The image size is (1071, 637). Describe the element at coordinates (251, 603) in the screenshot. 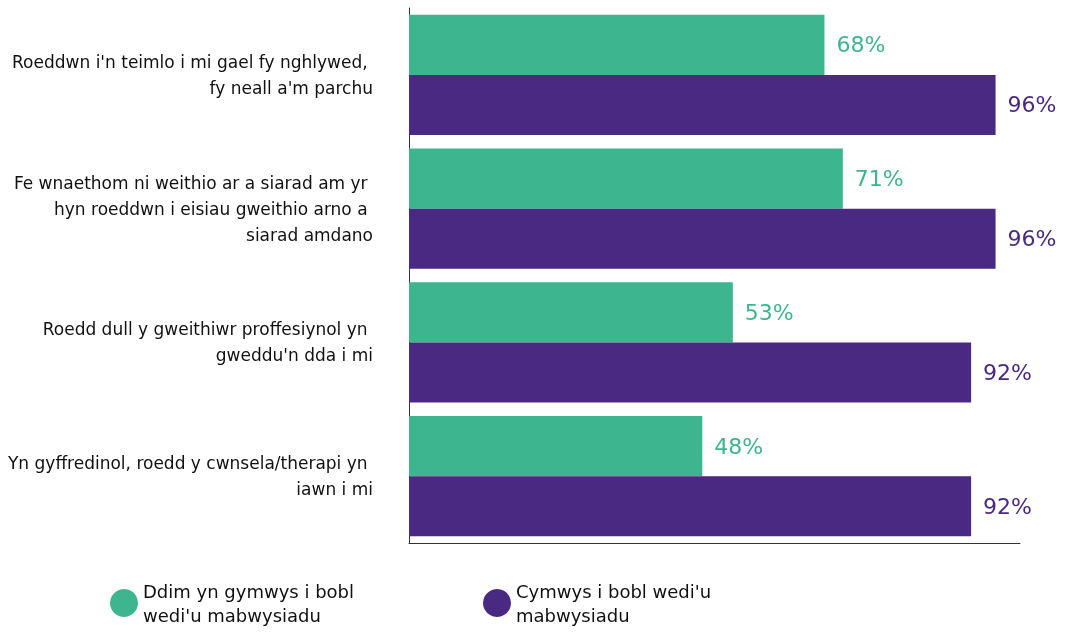

I see `legend-label: Ddim yn gymwys i bobl wedi'u mabwysiadu` at that location.